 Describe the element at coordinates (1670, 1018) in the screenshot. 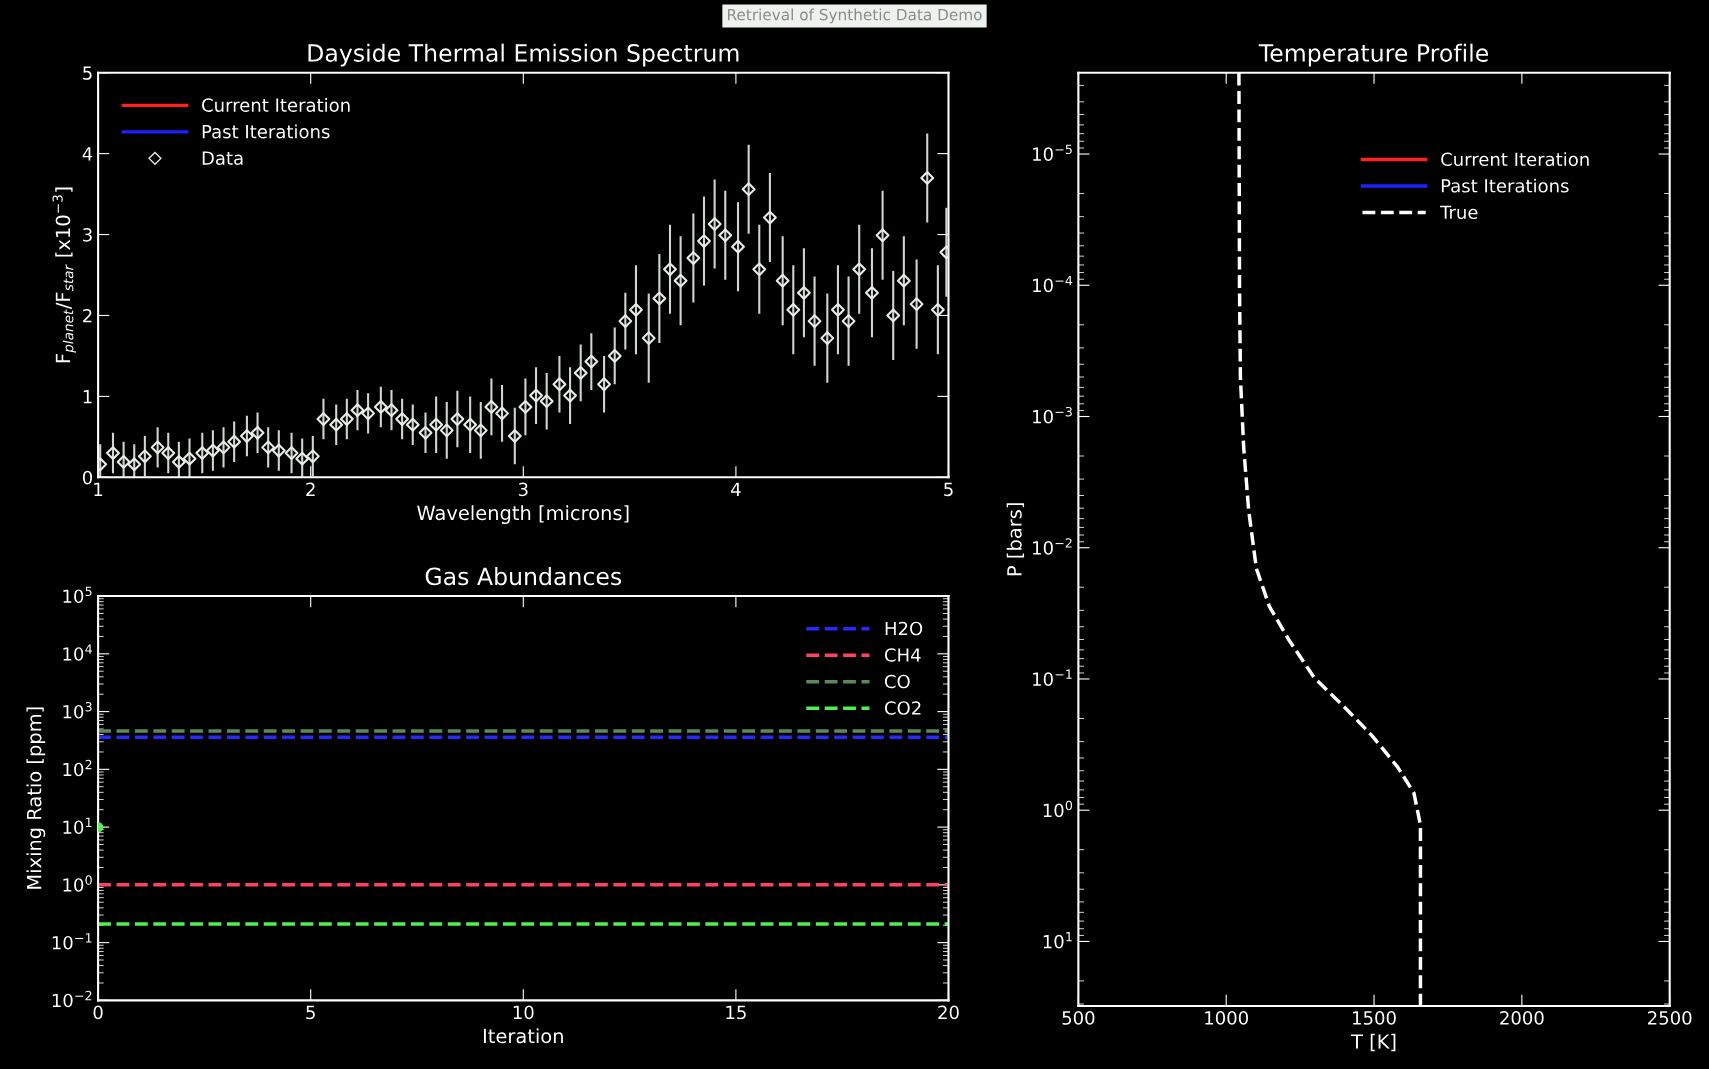

I see `x-tick-label: 2500` at that location.